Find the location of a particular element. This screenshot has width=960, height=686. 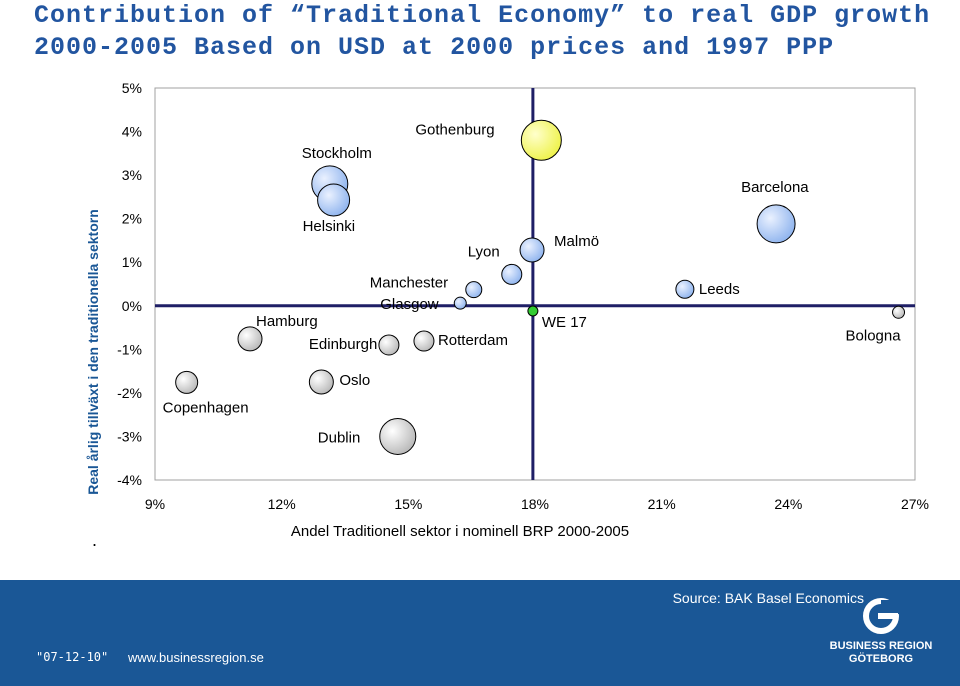

label-bologna: Bologna is located at coordinates (874, 335).